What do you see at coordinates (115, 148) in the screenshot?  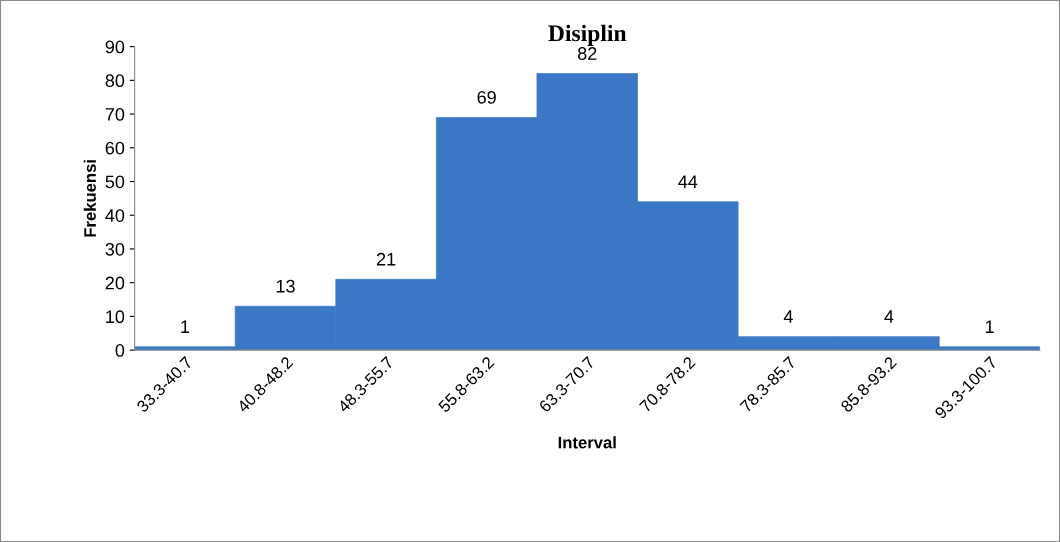 I see `y-tick-label: 60` at bounding box center [115, 148].